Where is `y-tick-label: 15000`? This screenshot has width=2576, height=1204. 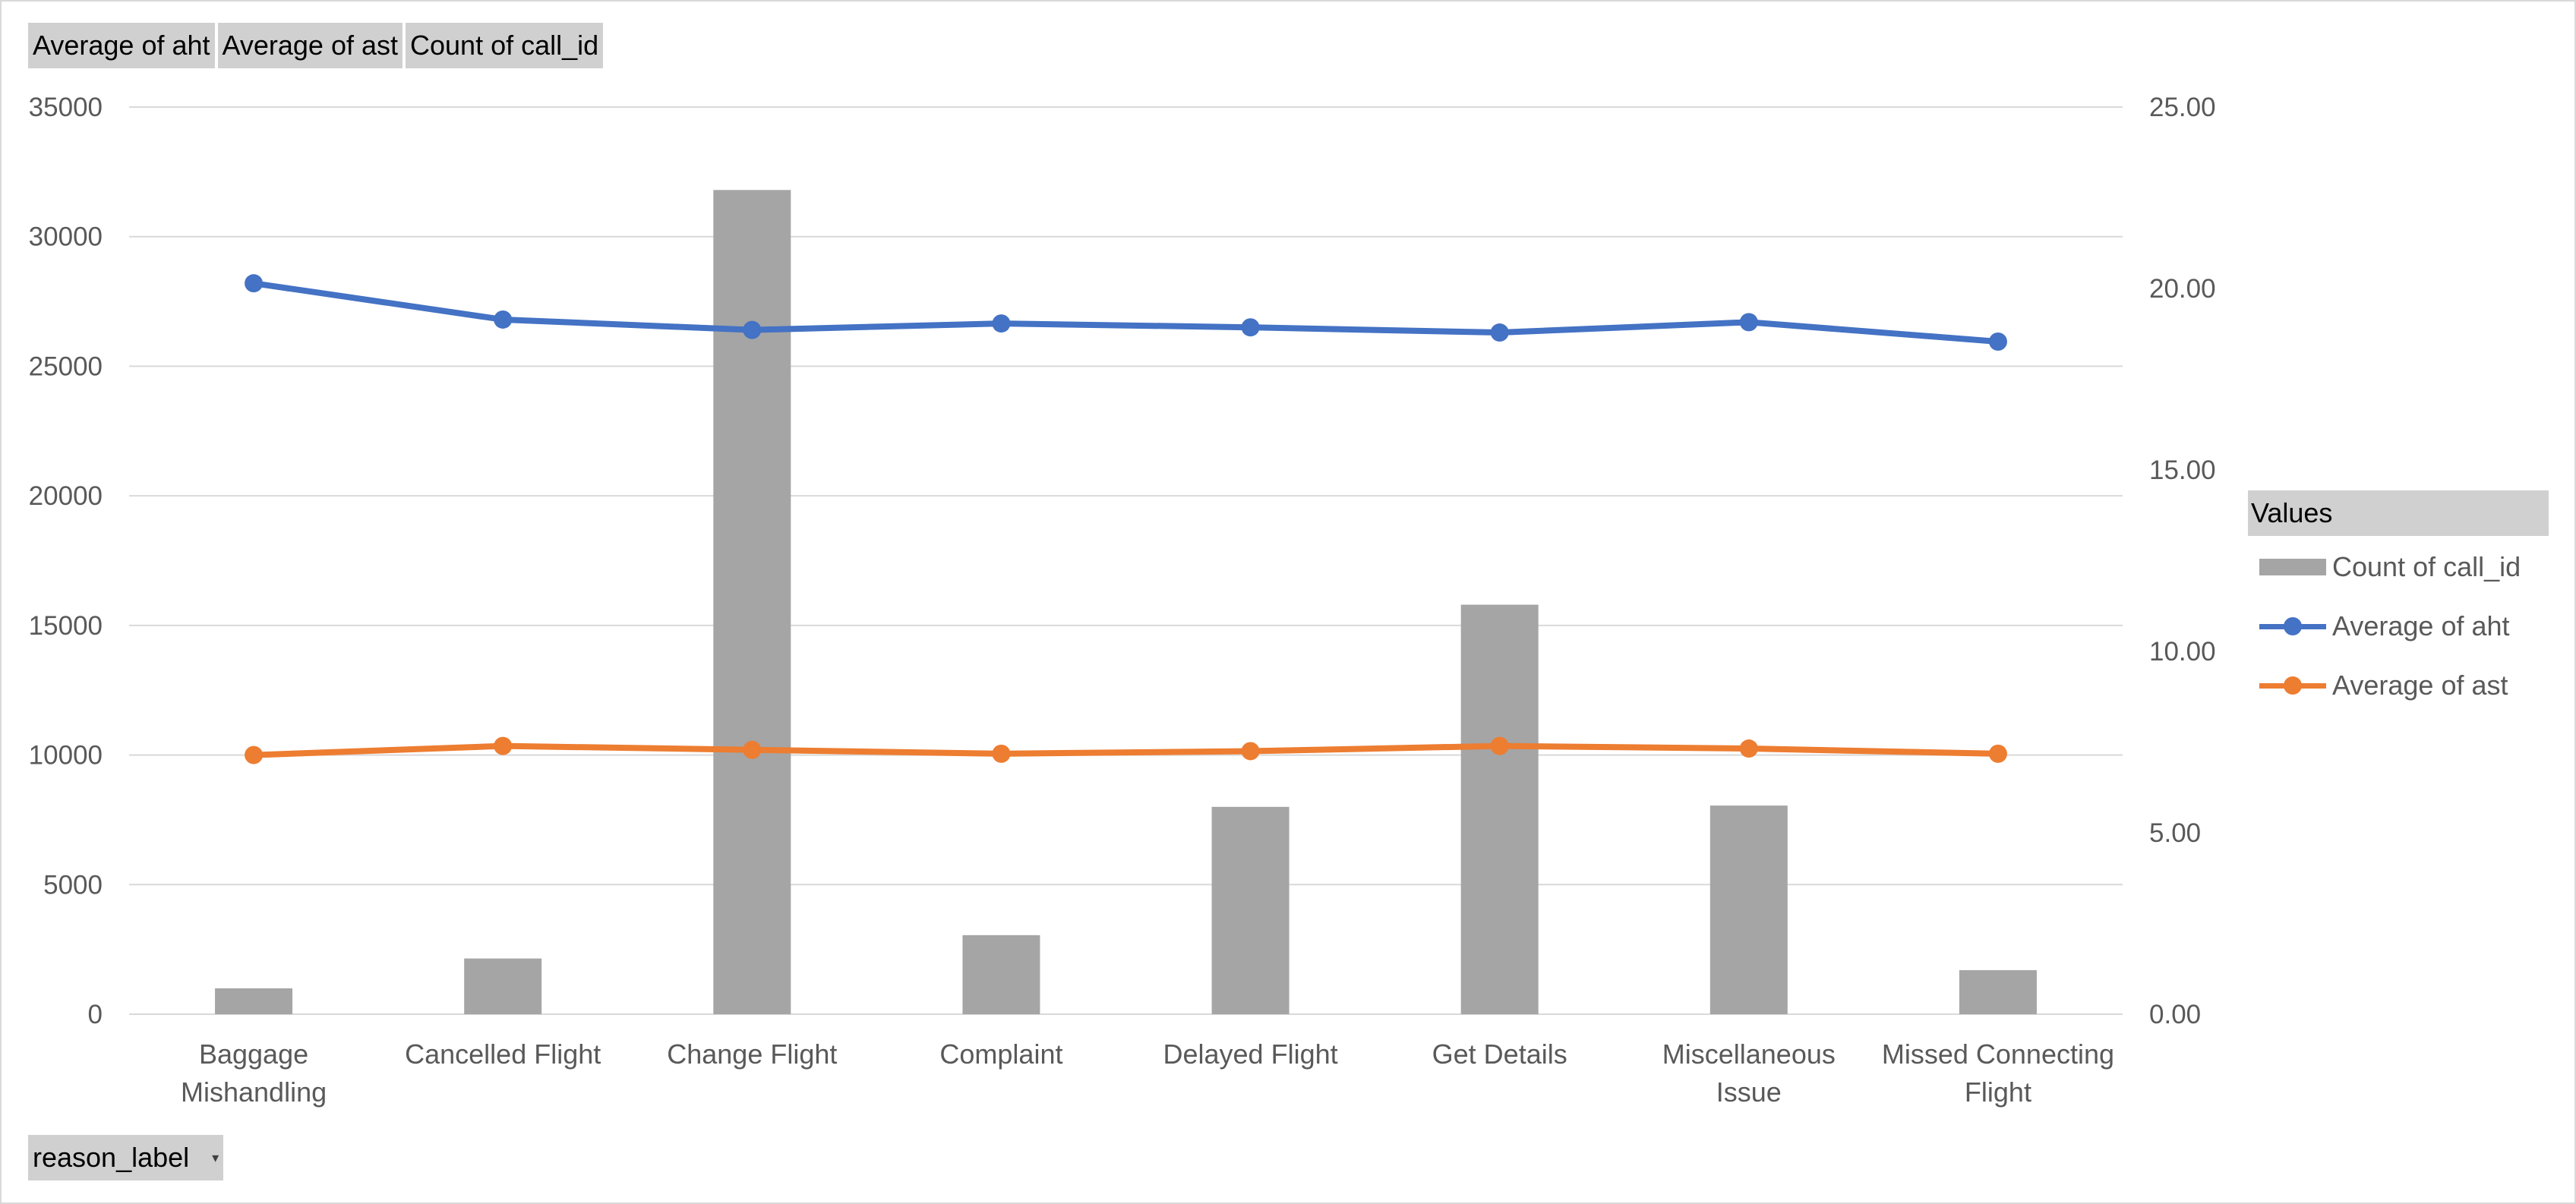 y-tick-label: 15000 is located at coordinates (66, 626).